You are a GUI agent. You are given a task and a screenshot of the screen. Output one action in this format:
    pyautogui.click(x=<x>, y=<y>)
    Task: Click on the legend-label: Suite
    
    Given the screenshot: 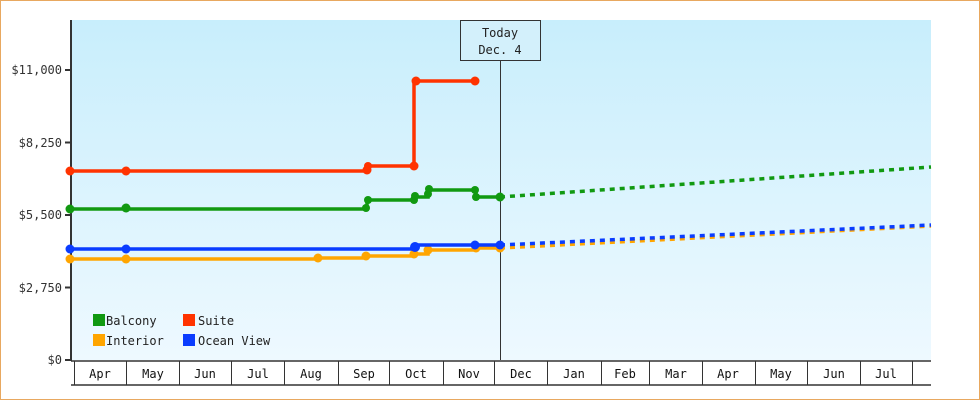 What is the action you would take?
    pyautogui.click(x=216, y=321)
    